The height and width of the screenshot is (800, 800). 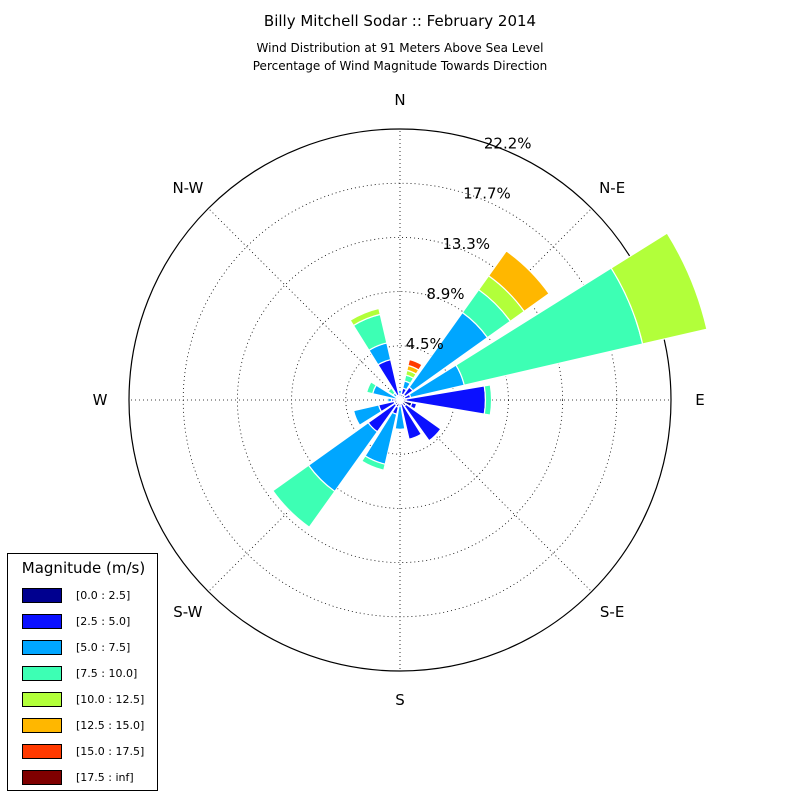 What do you see at coordinates (105, 777) in the screenshot?
I see `legend-label: [17.5 : inf]` at bounding box center [105, 777].